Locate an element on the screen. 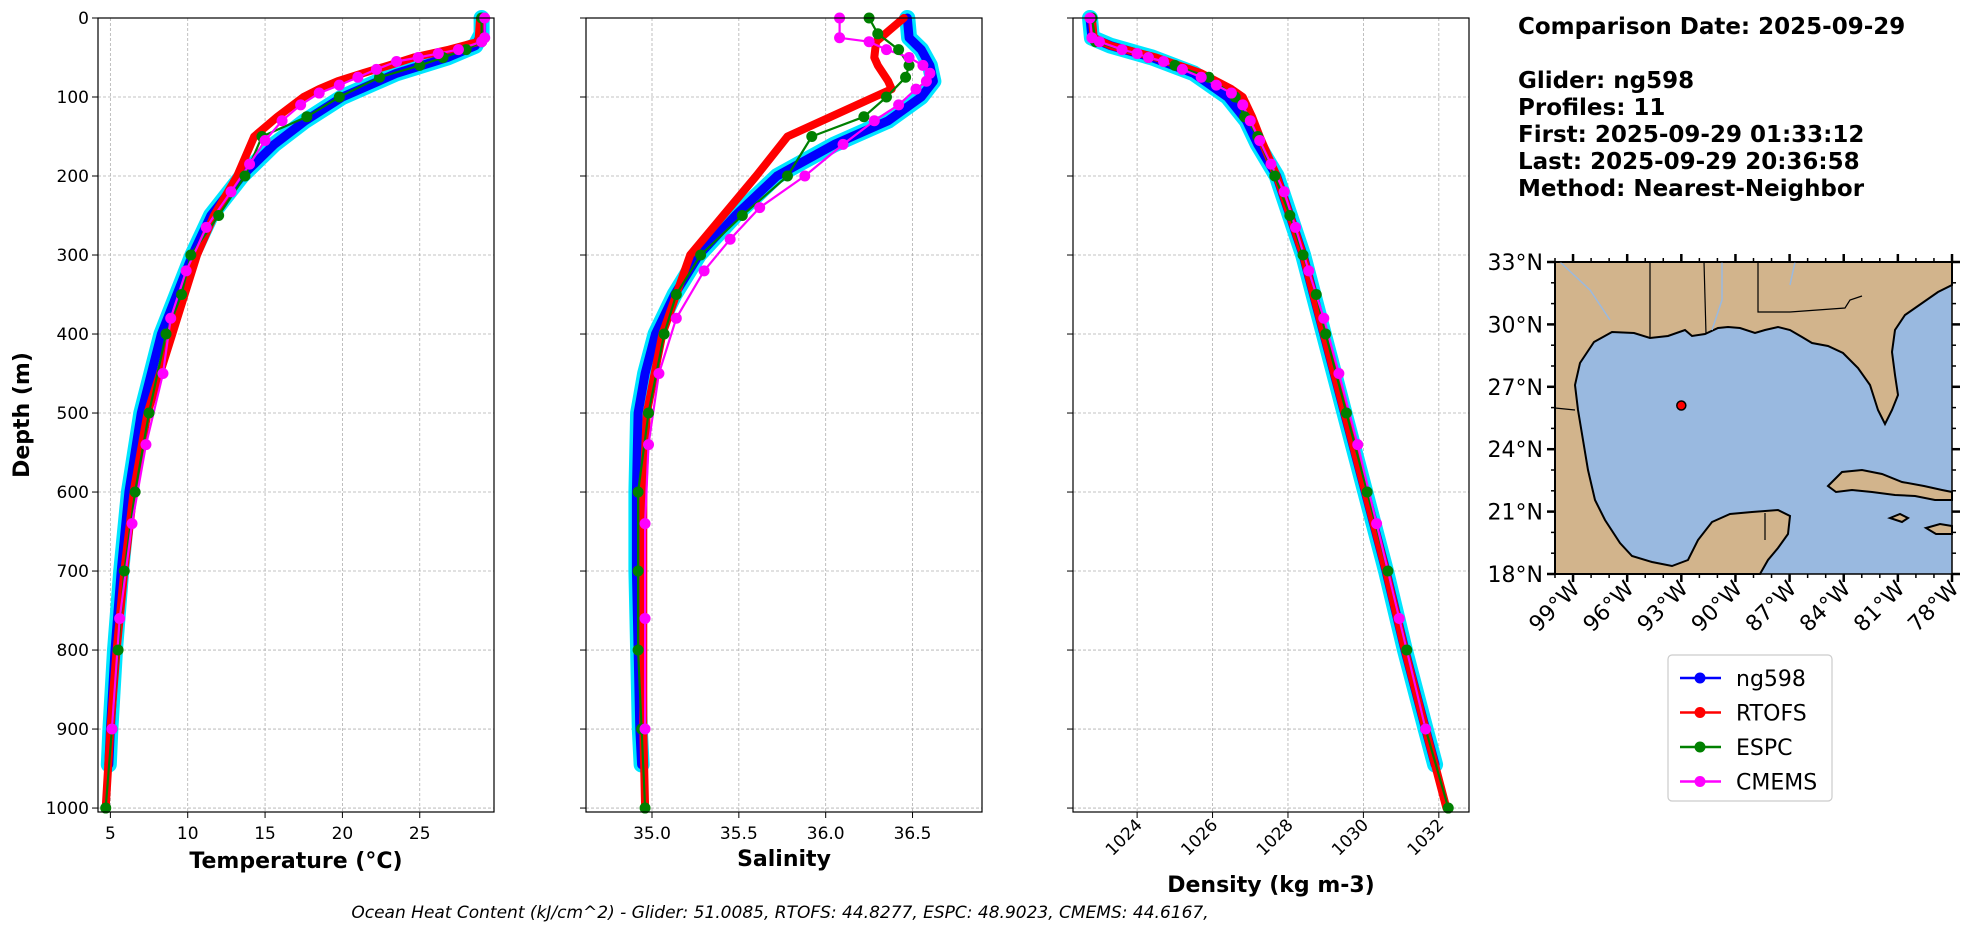 The image size is (1987, 934). map-lon-label: 87°W is located at coordinates (1771, 606).